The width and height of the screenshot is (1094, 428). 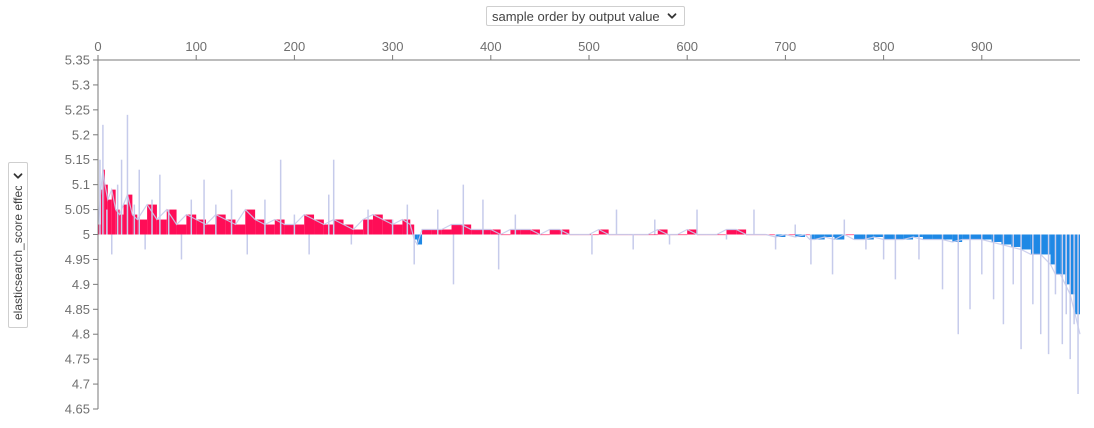 What do you see at coordinates (884, 46) in the screenshot?
I see `x-tick-label: 800` at bounding box center [884, 46].